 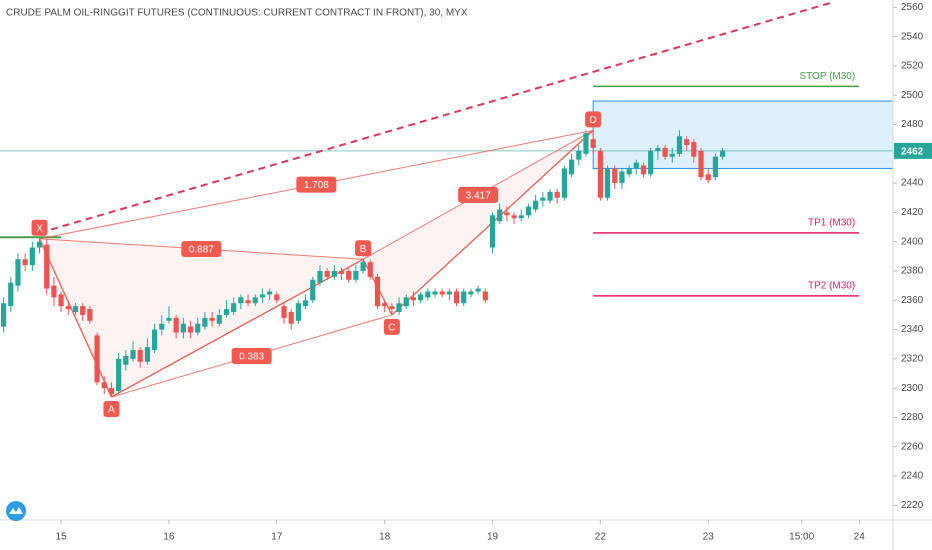 I want to click on y-tick-label: 2520, so click(x=912, y=66).